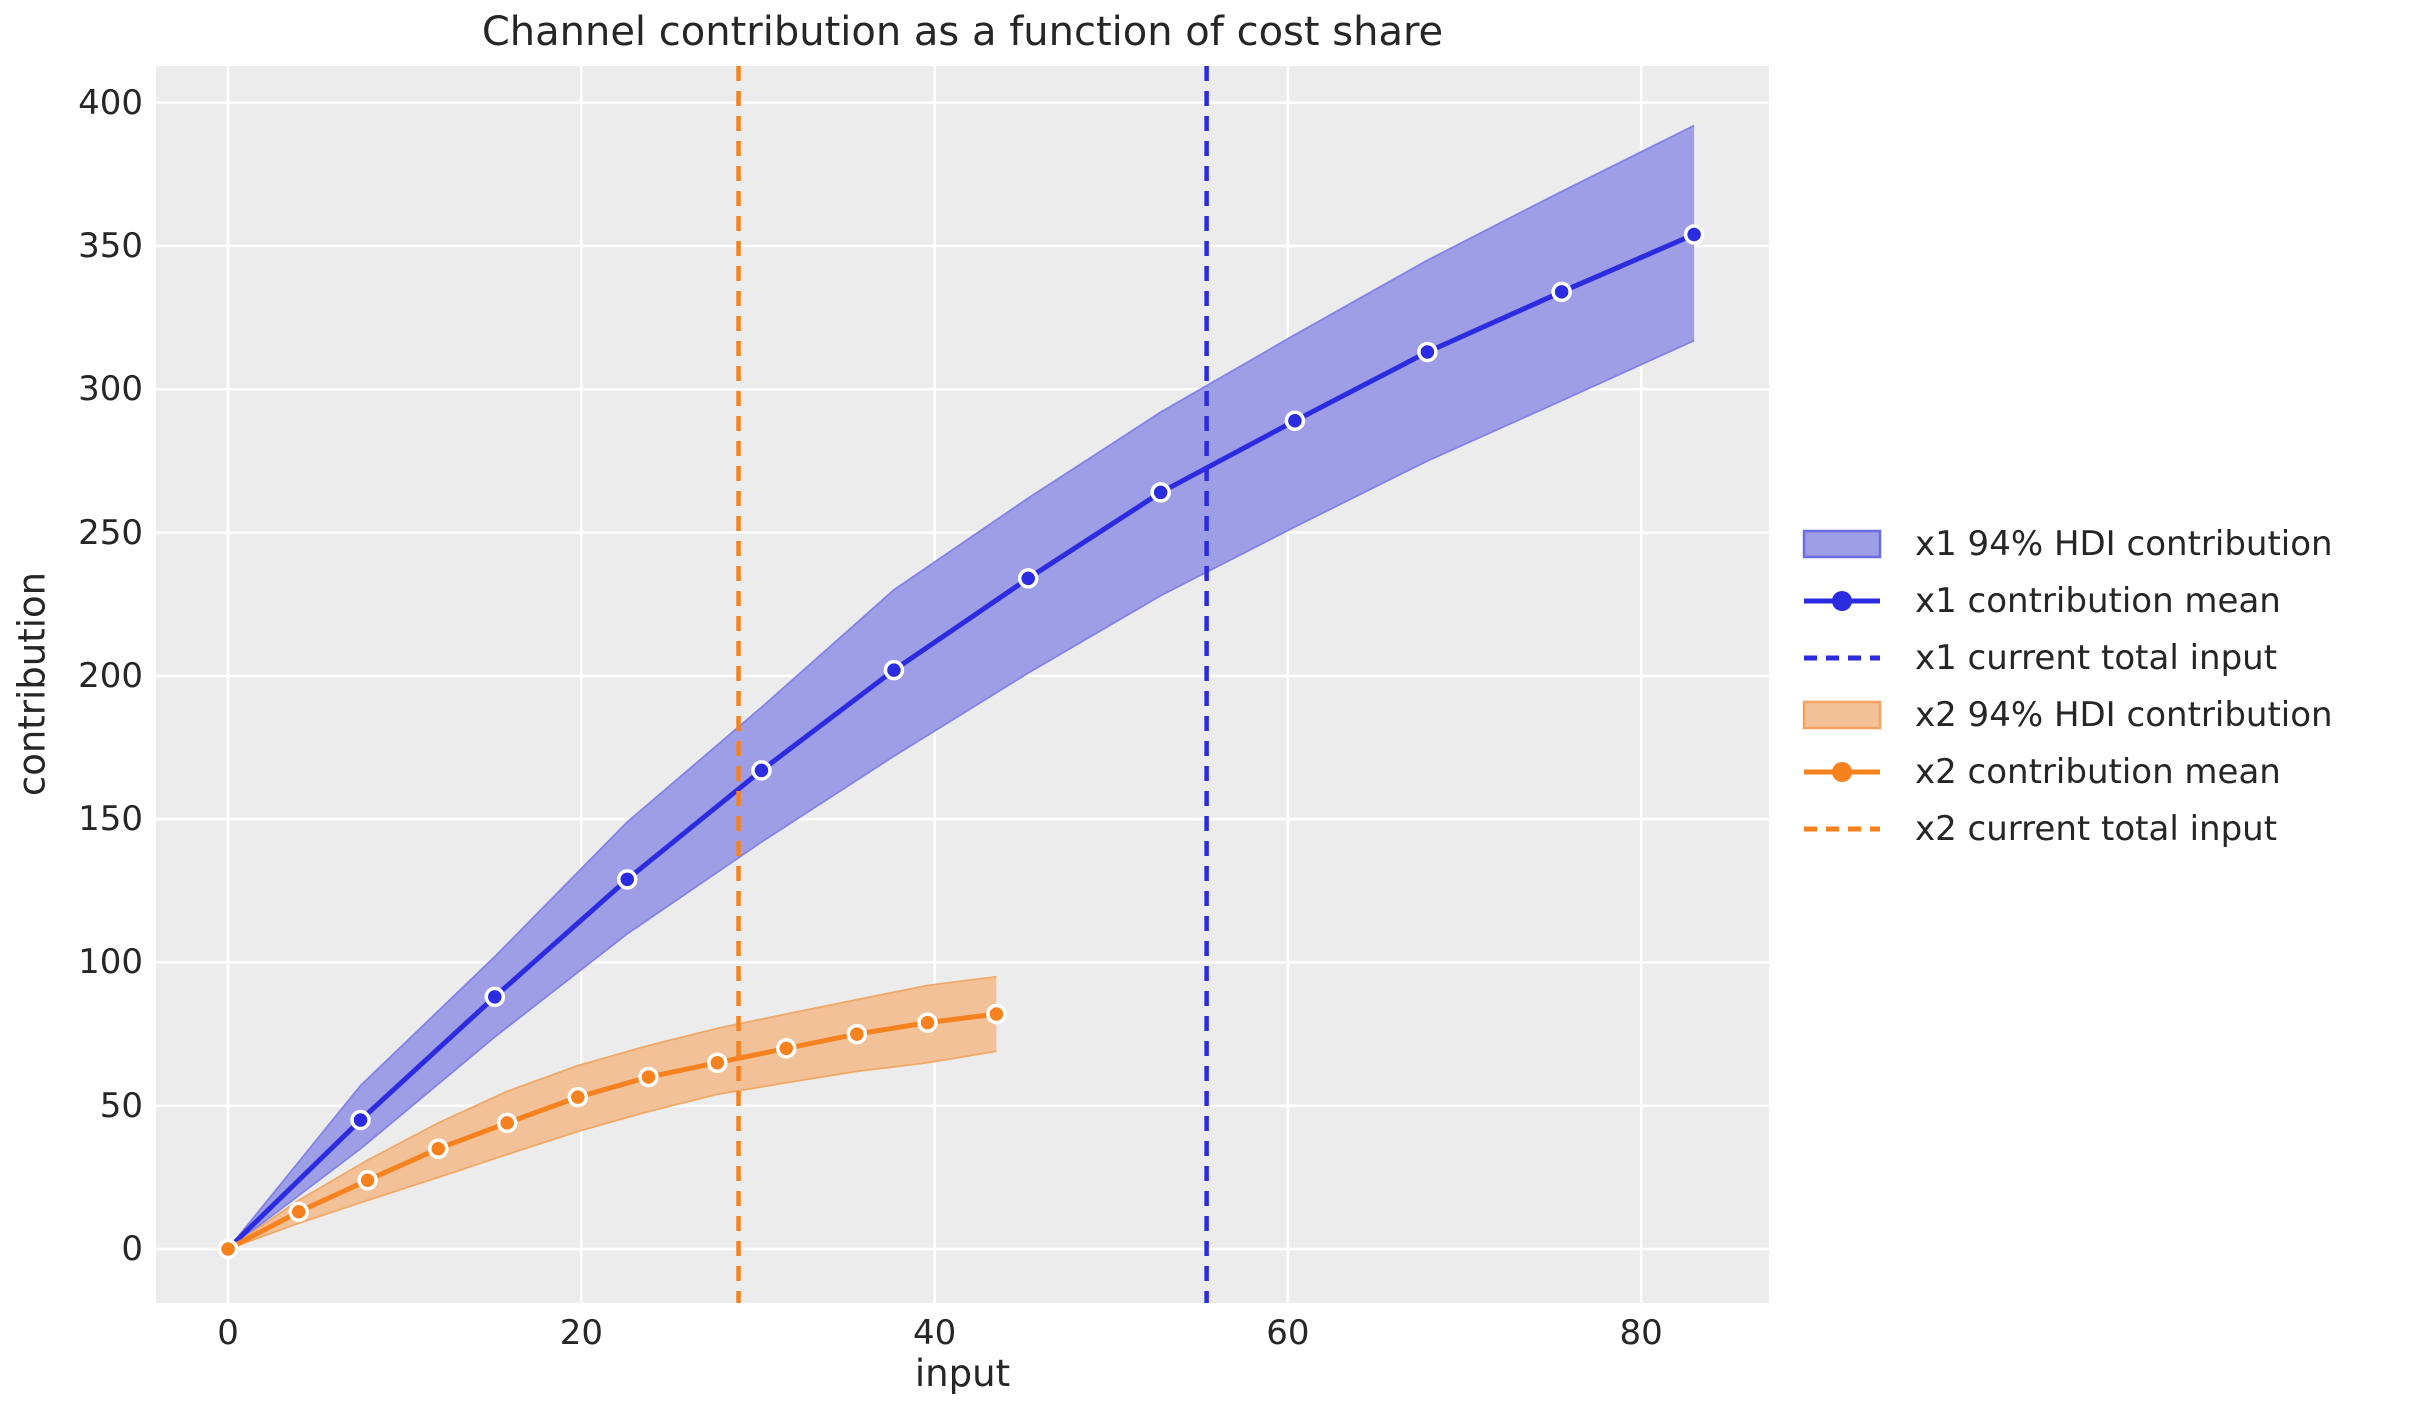 This screenshot has height=1423, width=2423. Describe the element at coordinates (2096, 657) in the screenshot. I see `legend-label: x1 current total input` at that location.